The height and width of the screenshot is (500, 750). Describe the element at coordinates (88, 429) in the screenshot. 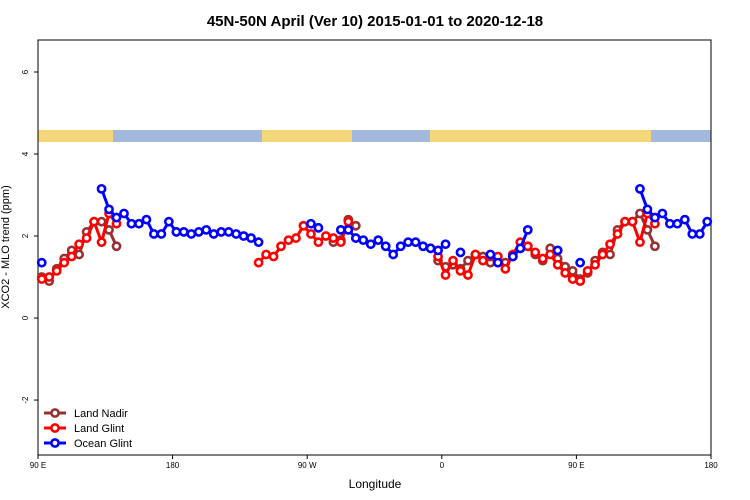

I see `legend: Land Nadir Land Glint Ocean Glint` at that location.